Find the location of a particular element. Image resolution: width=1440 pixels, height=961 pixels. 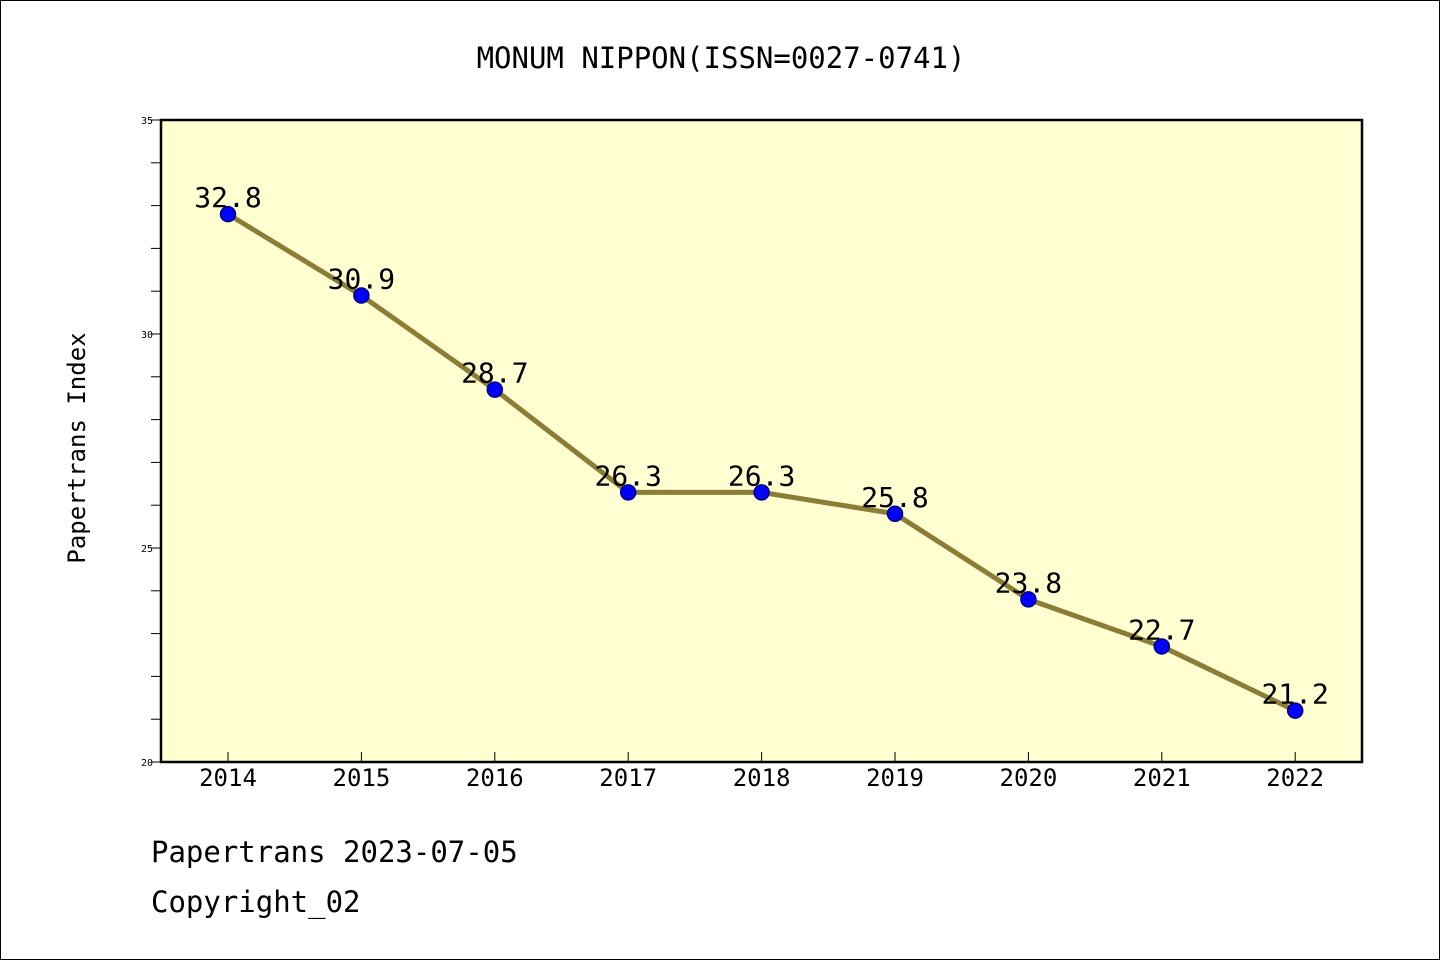

y-axis-ticks: 20 25 30 35 is located at coordinates (151, 442).